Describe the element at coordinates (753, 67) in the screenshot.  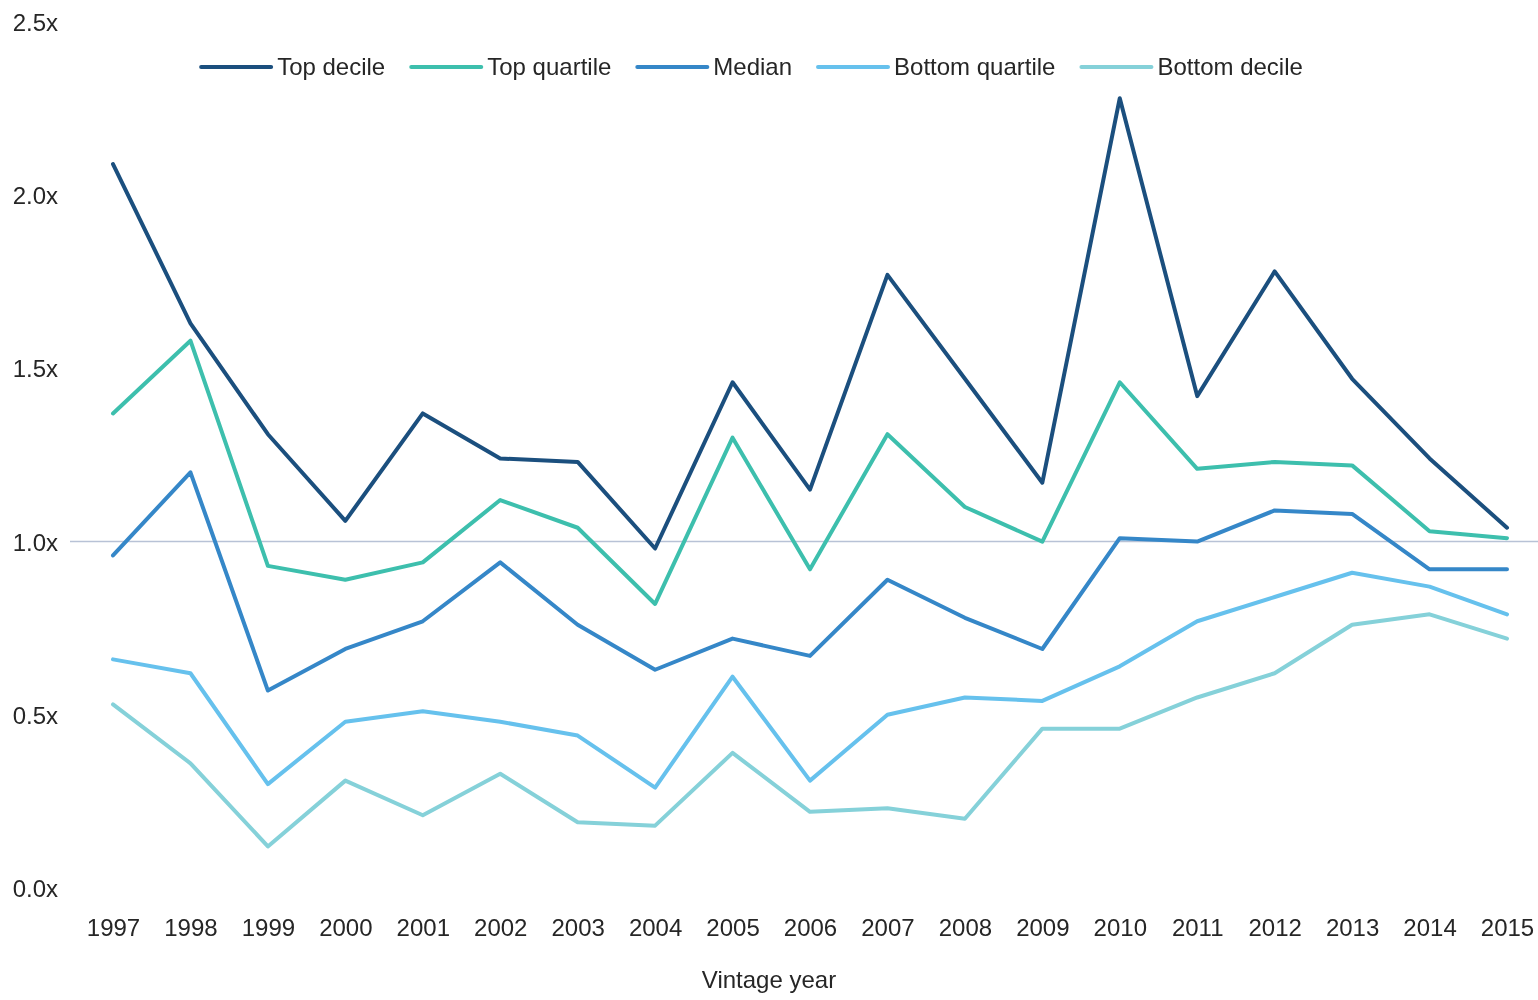
I see `legend-label: Median` at that location.